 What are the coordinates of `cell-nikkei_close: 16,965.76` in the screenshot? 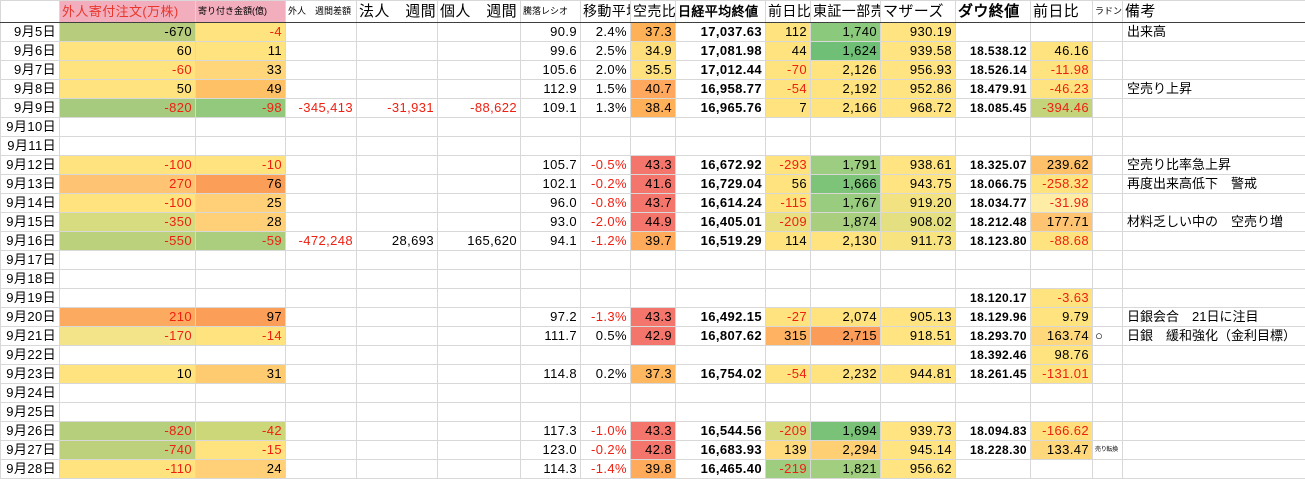 It's located at (720, 108).